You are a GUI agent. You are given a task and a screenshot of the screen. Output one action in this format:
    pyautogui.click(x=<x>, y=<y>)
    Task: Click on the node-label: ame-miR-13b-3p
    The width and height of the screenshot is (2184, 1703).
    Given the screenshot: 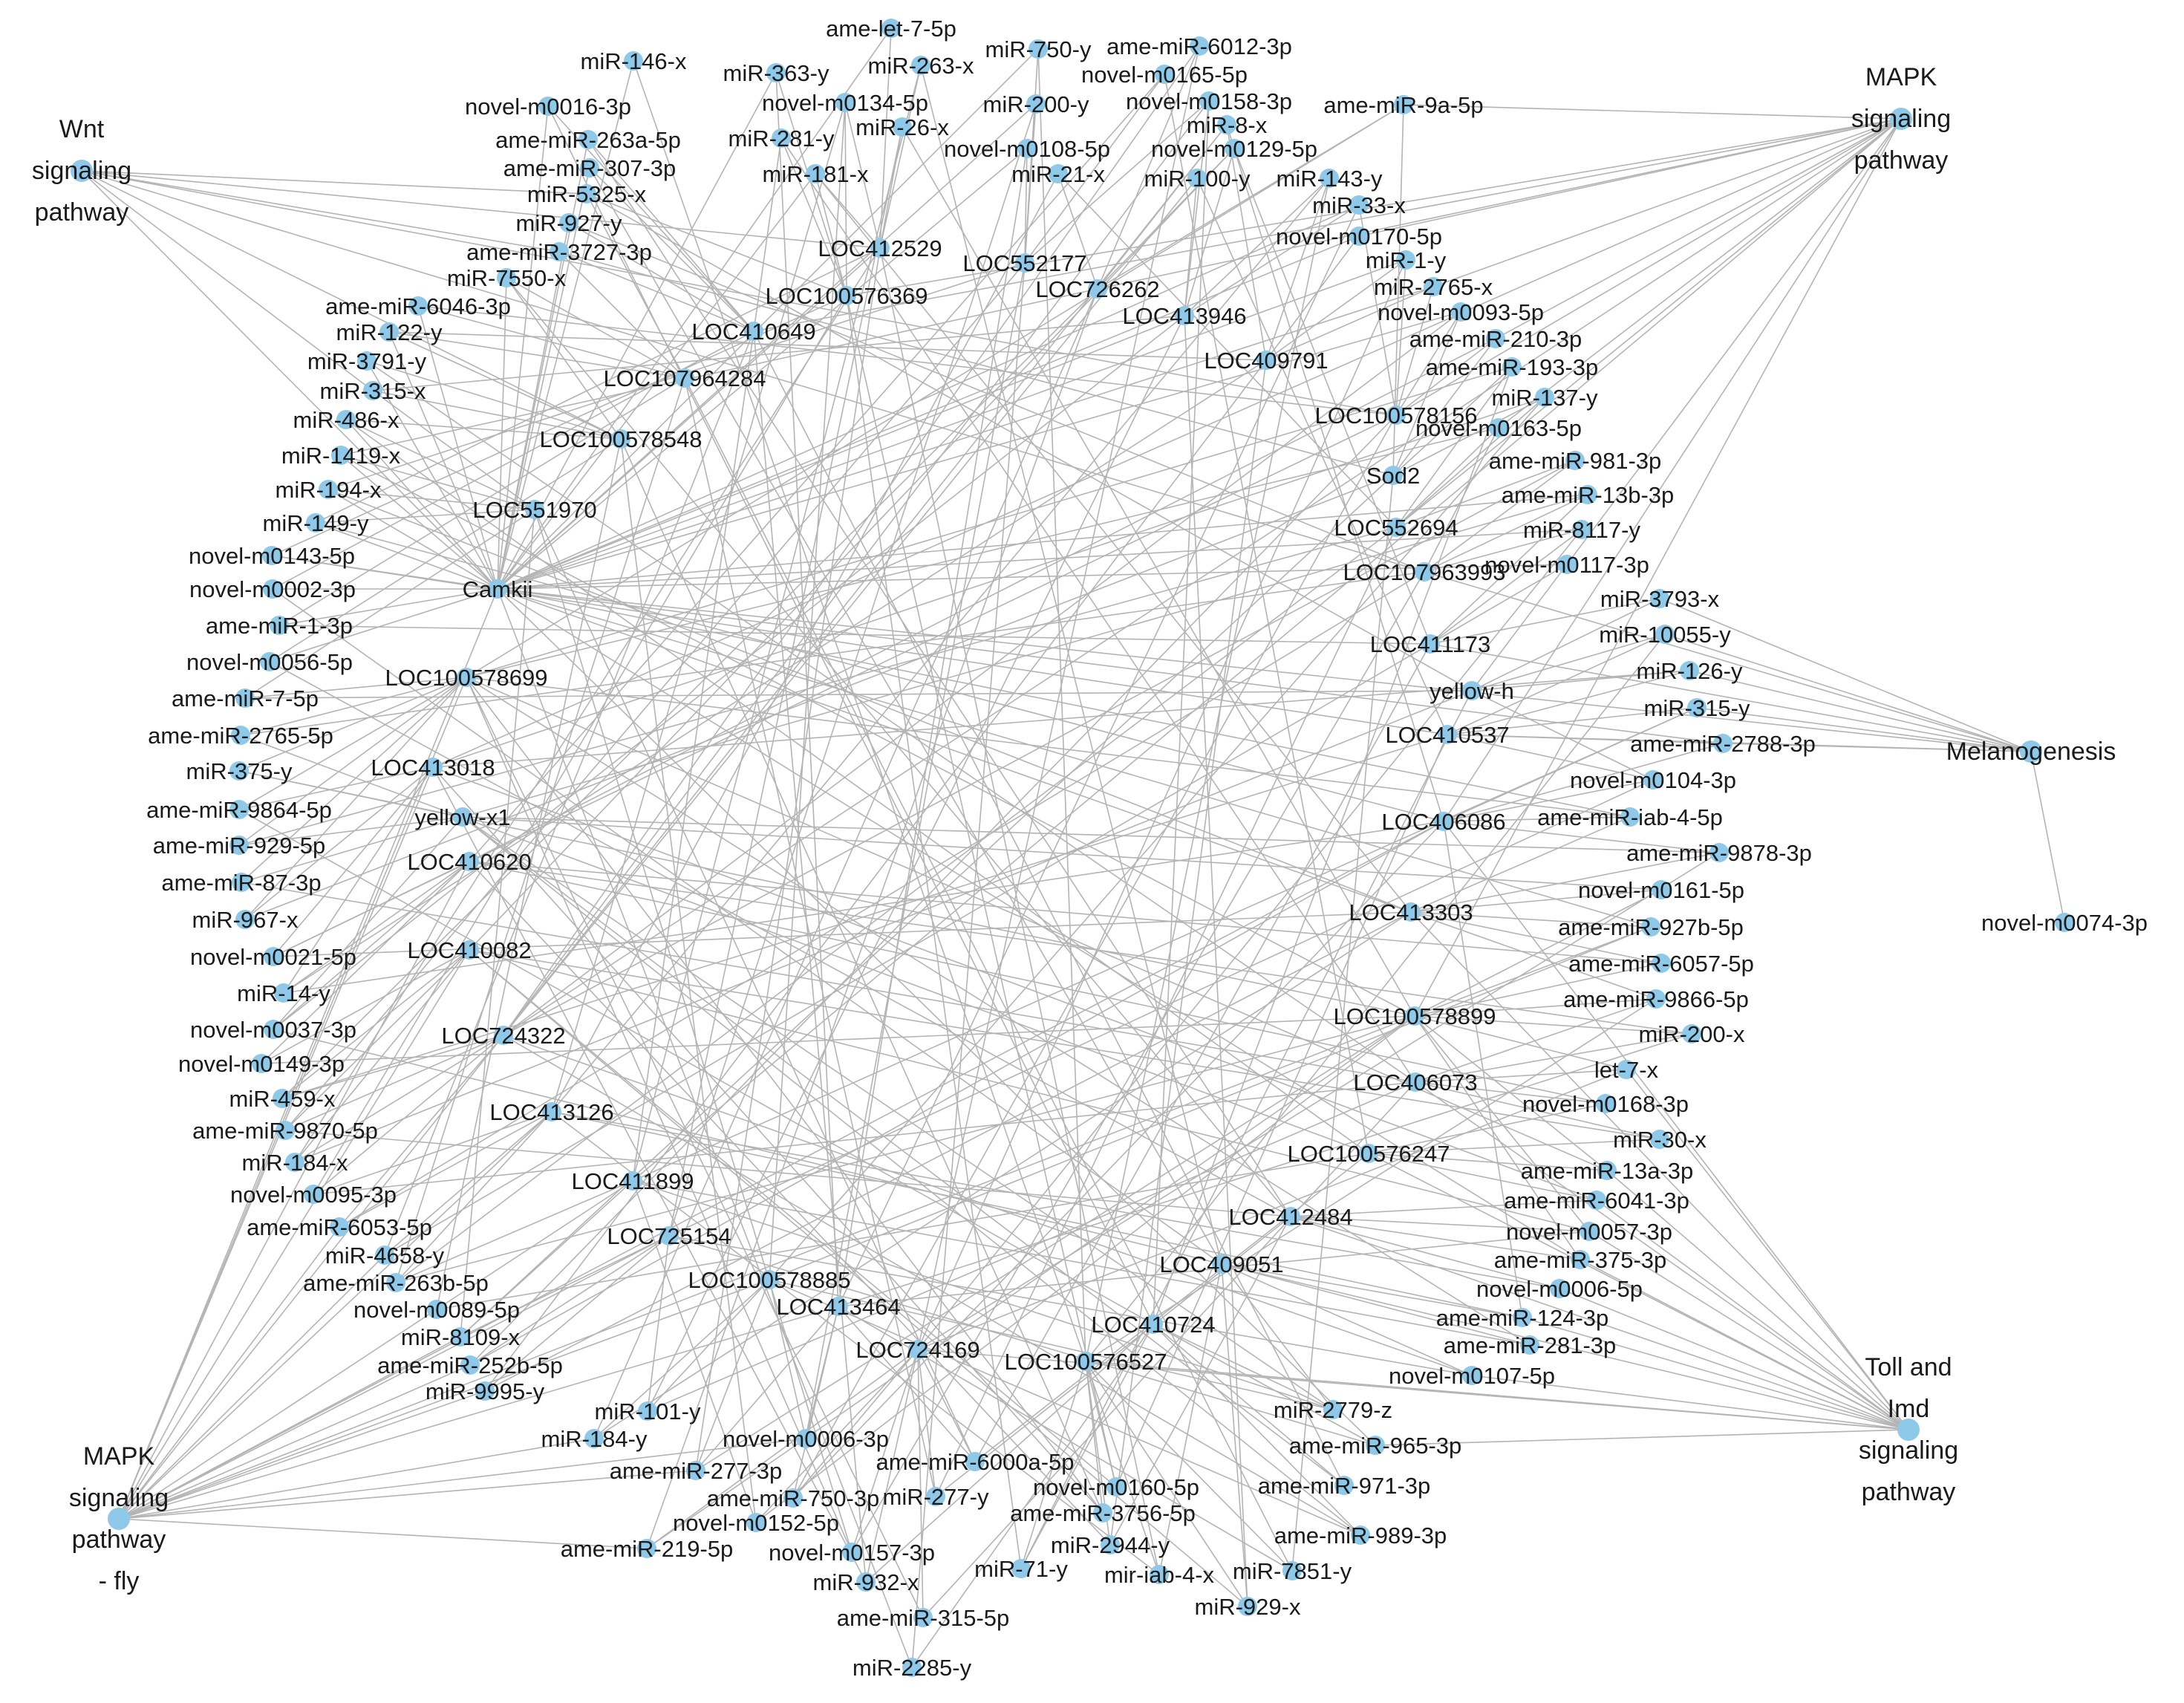 What is the action you would take?
    pyautogui.click(x=1588, y=495)
    